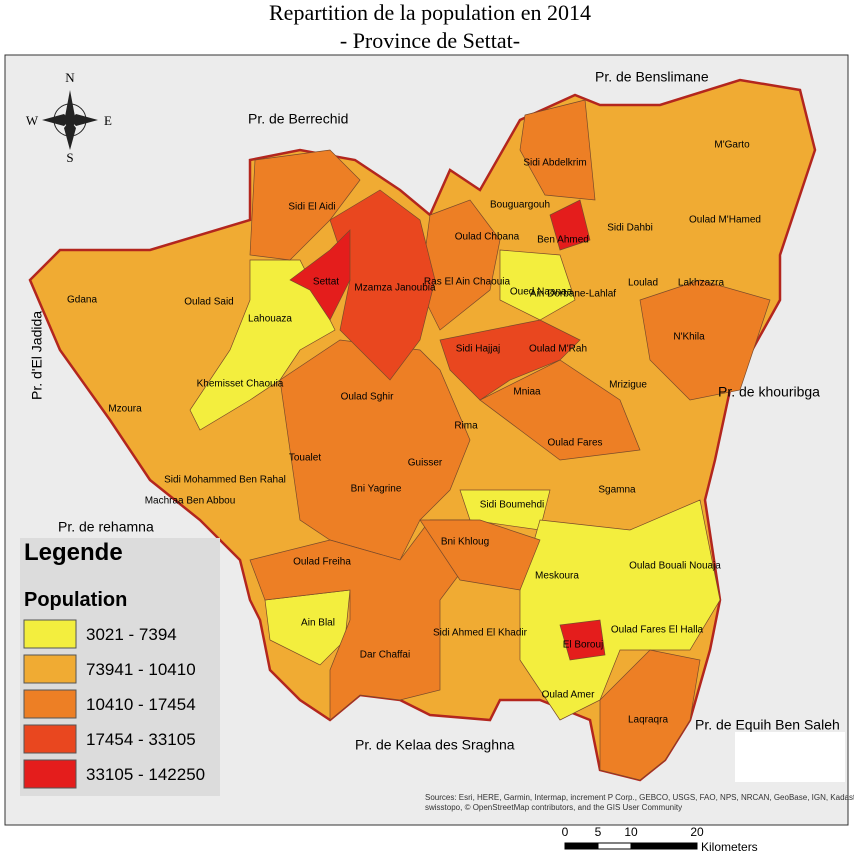  I want to click on commune-label: Mniaa, so click(527, 392).